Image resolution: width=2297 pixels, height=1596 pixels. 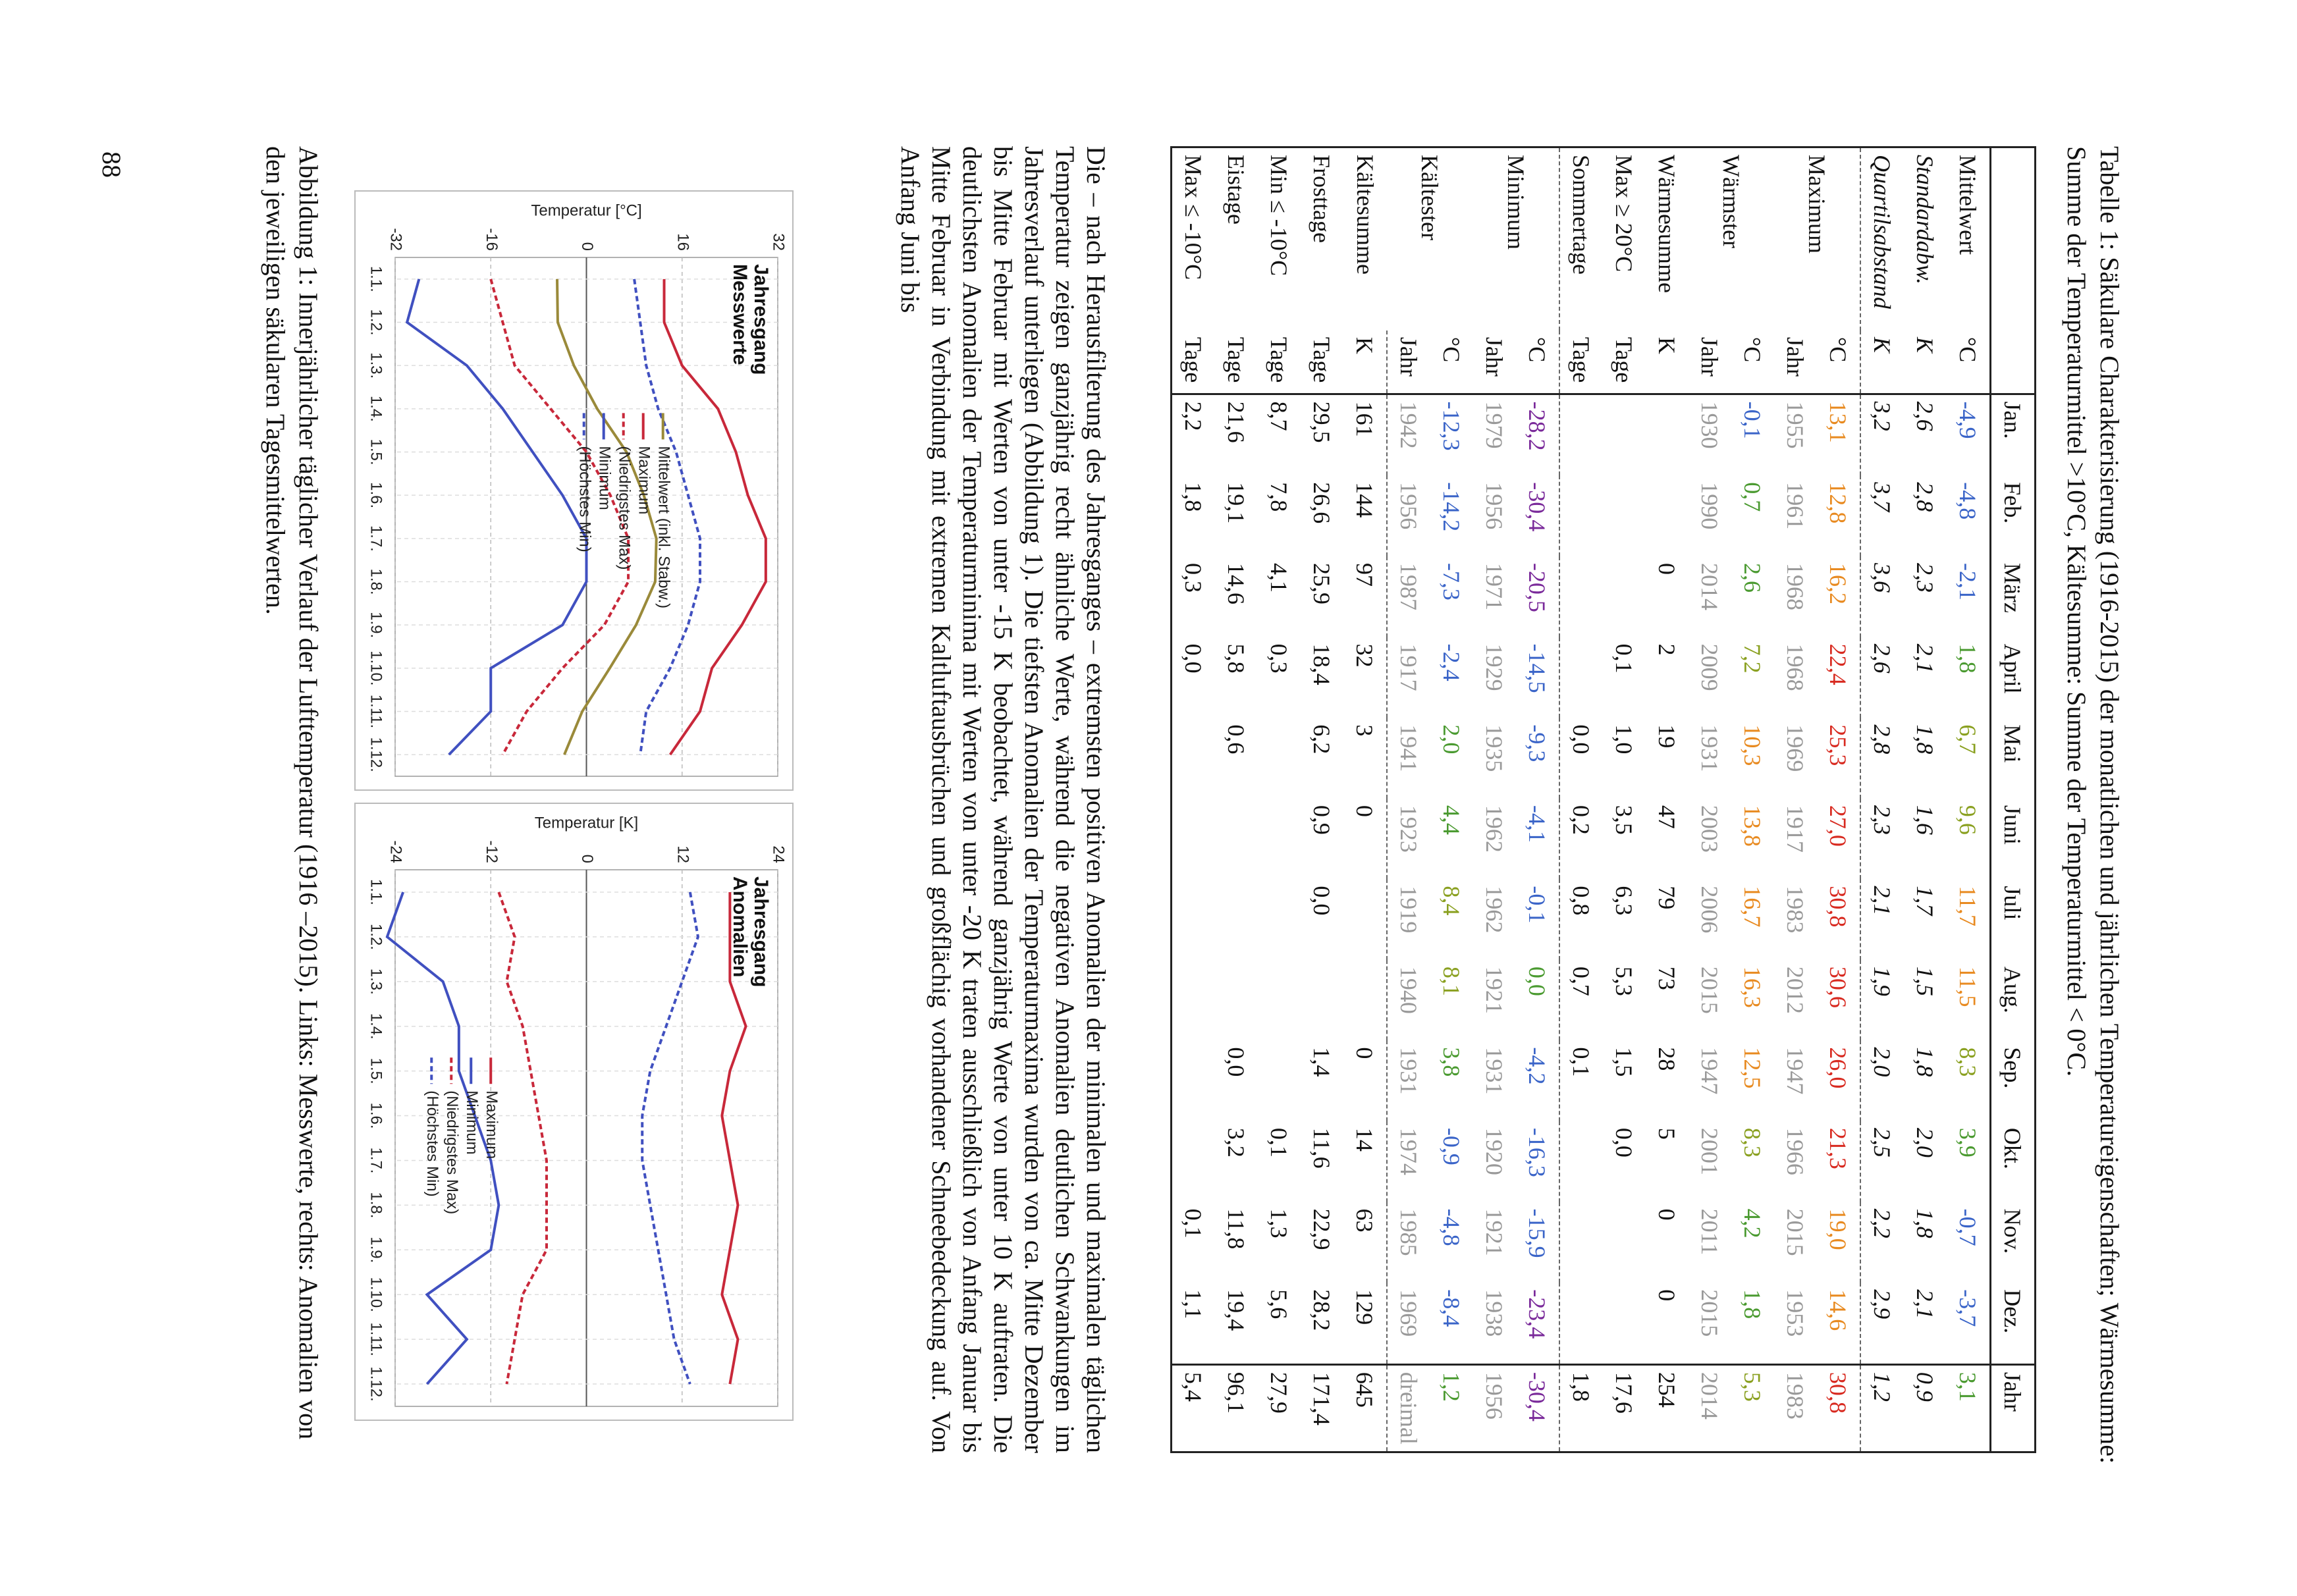 What do you see at coordinates (1625, 214) in the screenshot?
I see `row-label: Max ≥ 20°C` at bounding box center [1625, 214].